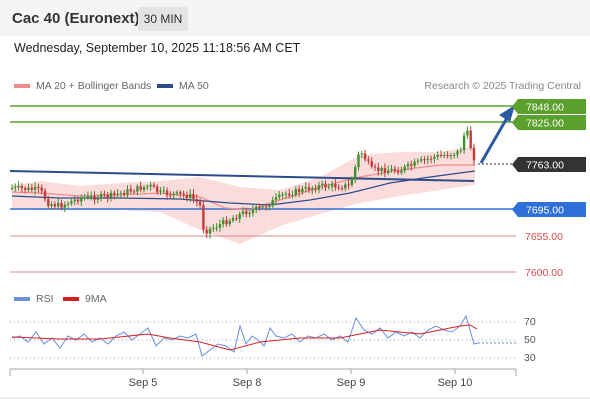  I want to click on trend-line, so click(242, 176).